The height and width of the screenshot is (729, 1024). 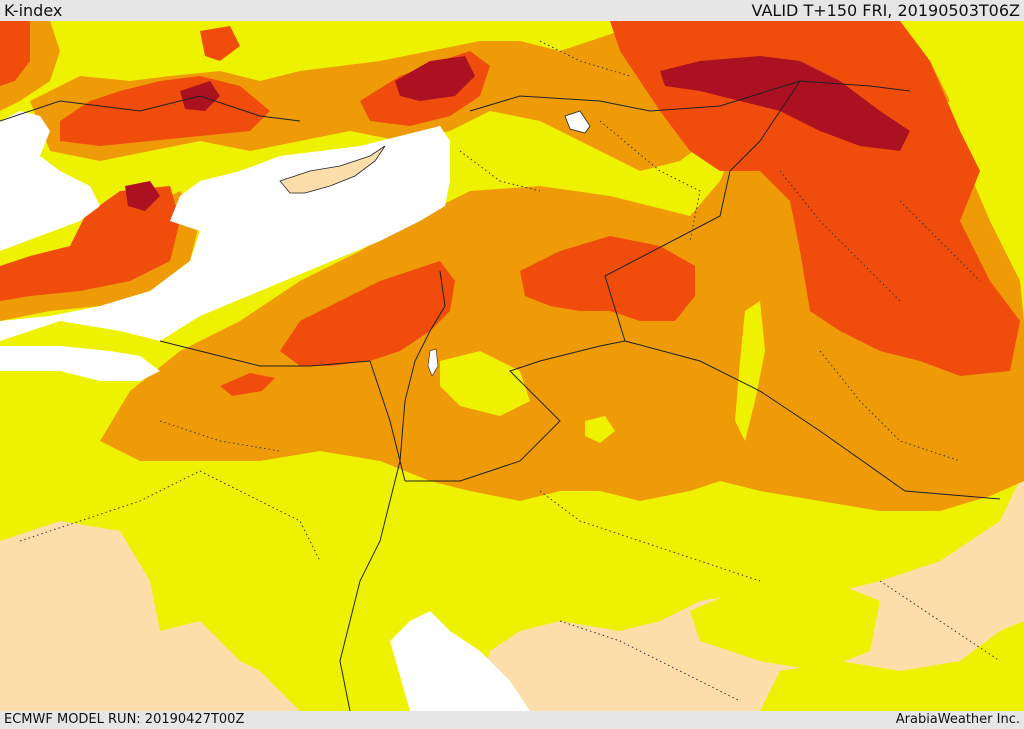 What do you see at coordinates (124, 719) in the screenshot?
I see `model-run: ECMWF MODEL RUN: 20190427T00Z` at bounding box center [124, 719].